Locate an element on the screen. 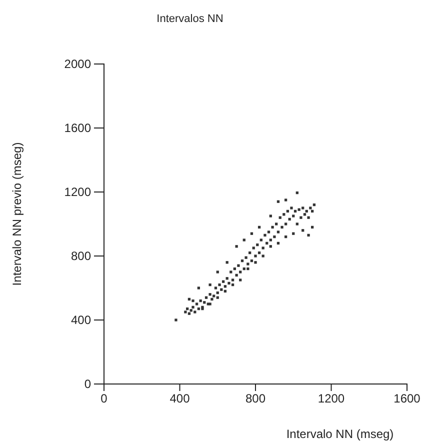 The image size is (430, 448). x-axis-title: Intervalo NN (mseg) is located at coordinates (340, 434).